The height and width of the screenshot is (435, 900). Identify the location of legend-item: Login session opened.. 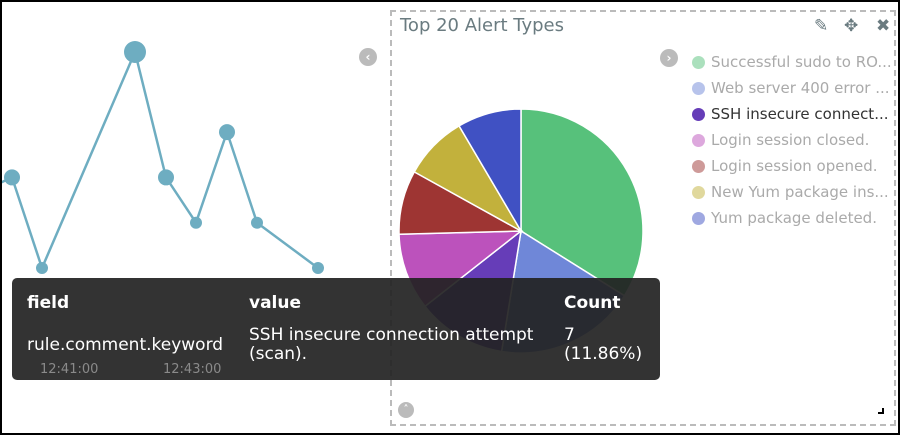
(792, 166).